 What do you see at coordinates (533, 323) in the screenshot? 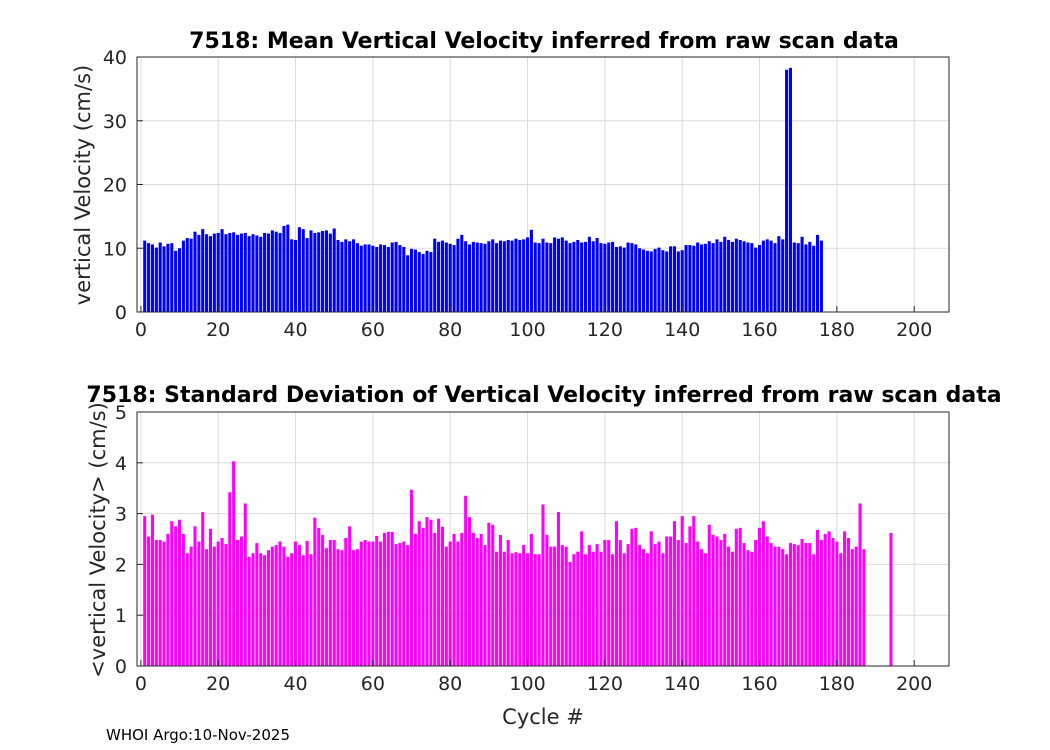
I see `mean-velocity-x-ticks: 0 20 40 60 80 100 120 140 160 180 200` at bounding box center [533, 323].